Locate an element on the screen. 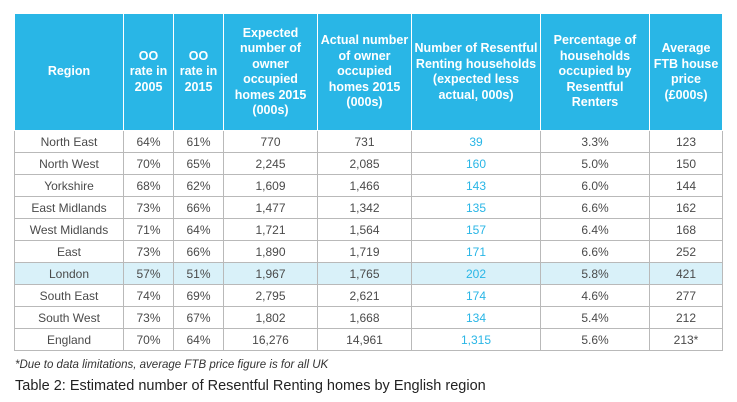 The image size is (737, 402). cell-resentful-households: 160 is located at coordinates (476, 163).